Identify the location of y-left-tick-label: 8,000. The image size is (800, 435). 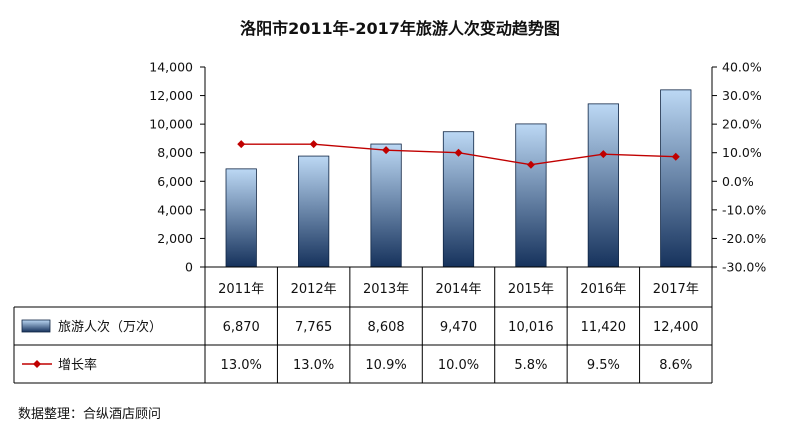
(175, 152).